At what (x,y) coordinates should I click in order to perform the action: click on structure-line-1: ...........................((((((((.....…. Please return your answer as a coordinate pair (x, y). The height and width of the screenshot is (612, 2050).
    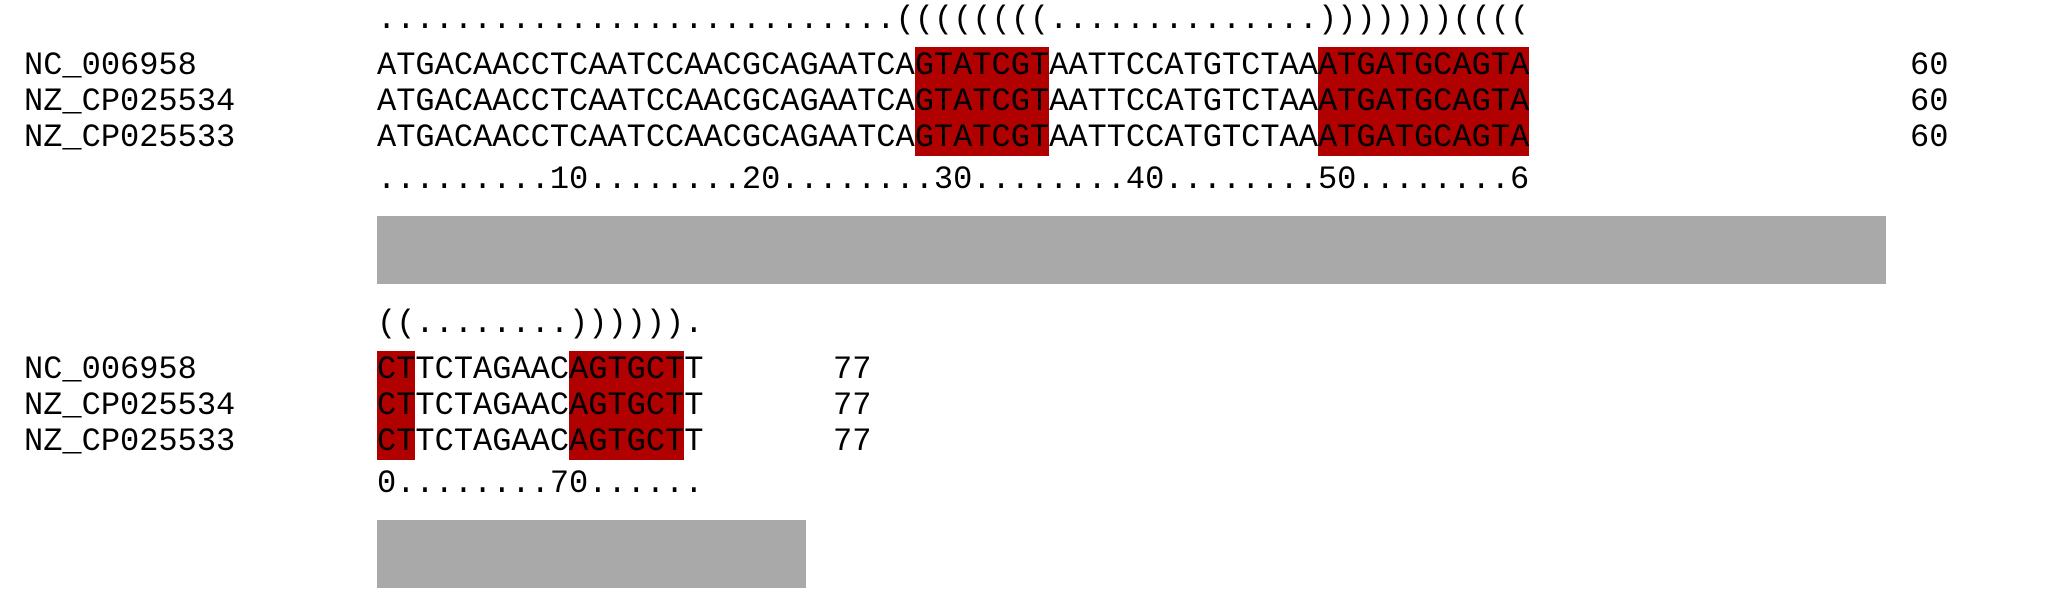
    Looking at the image, I should click on (953, 19).